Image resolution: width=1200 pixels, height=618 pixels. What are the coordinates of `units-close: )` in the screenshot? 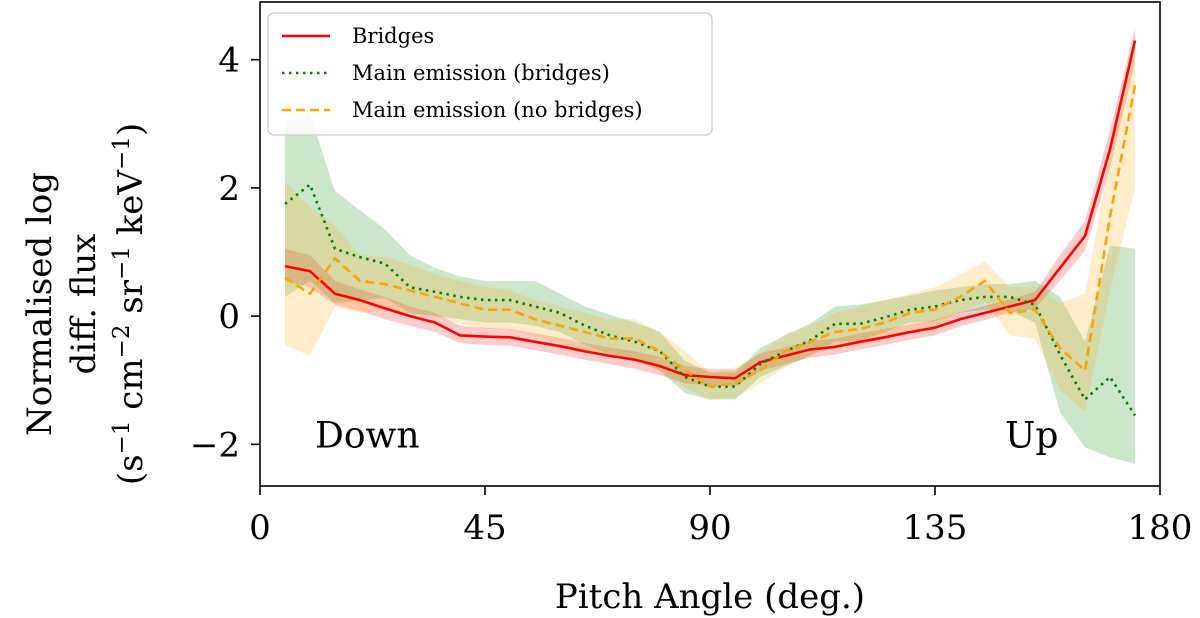 It's located at (131, 129).